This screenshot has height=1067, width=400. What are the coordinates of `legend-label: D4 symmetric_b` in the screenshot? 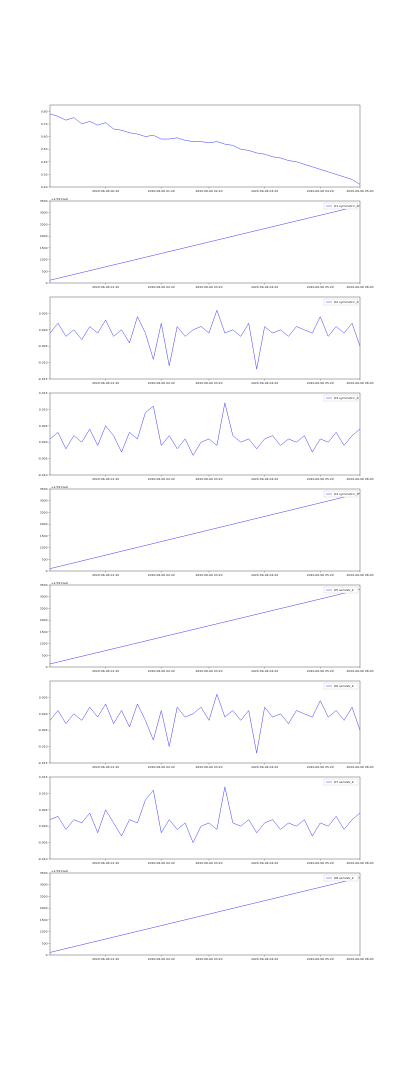 It's located at (346, 494).